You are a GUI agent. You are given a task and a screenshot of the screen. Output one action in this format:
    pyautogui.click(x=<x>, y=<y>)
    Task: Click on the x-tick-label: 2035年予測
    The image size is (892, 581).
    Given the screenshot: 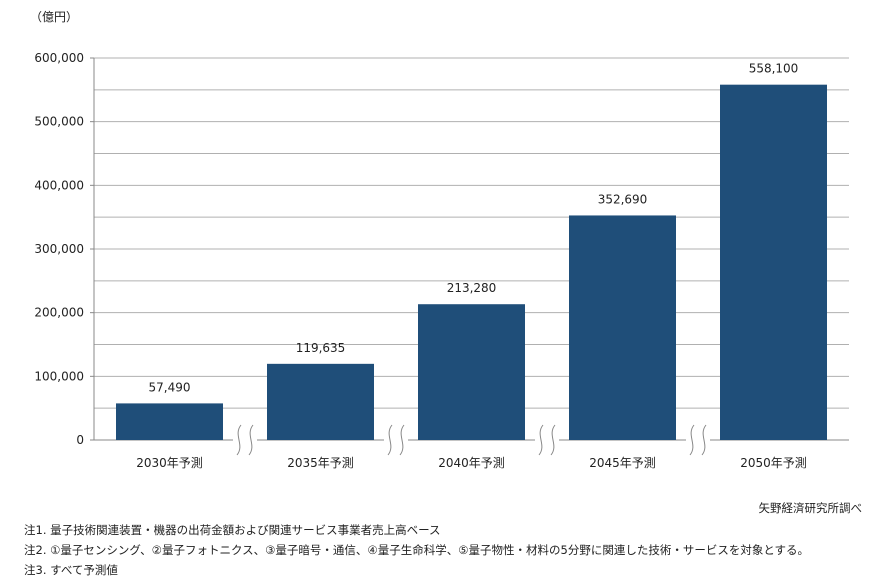 What is the action you would take?
    pyautogui.click(x=320, y=463)
    